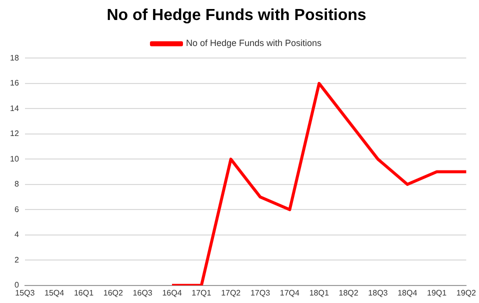 The height and width of the screenshot is (303, 479). What do you see at coordinates (84, 293) in the screenshot?
I see `x-tick-label: 16Q1` at bounding box center [84, 293].